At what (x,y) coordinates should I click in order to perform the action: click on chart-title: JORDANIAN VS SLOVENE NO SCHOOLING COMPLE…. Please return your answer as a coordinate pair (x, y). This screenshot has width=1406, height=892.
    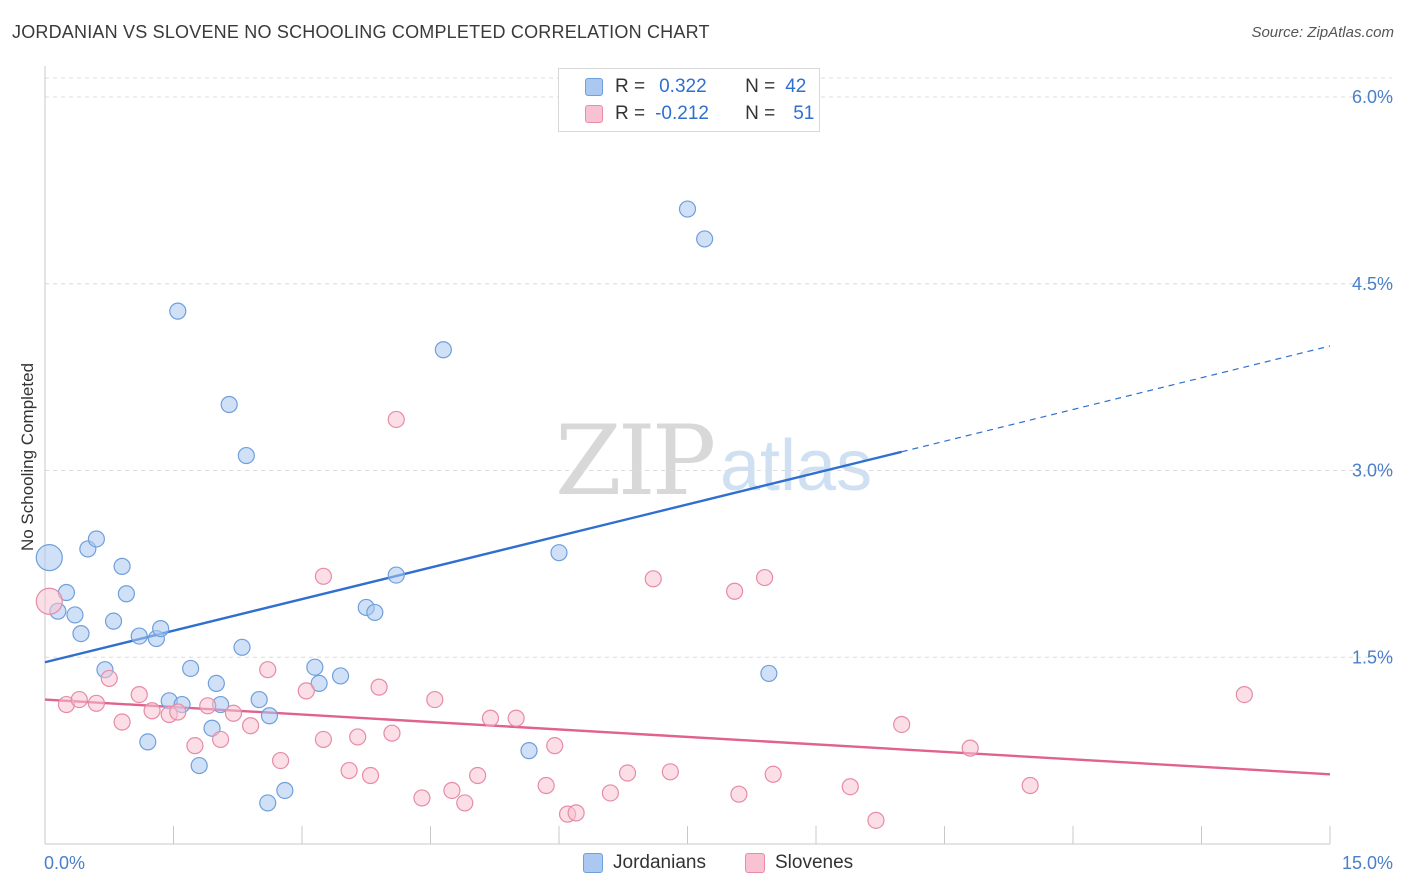
    Looking at the image, I should click on (361, 32).